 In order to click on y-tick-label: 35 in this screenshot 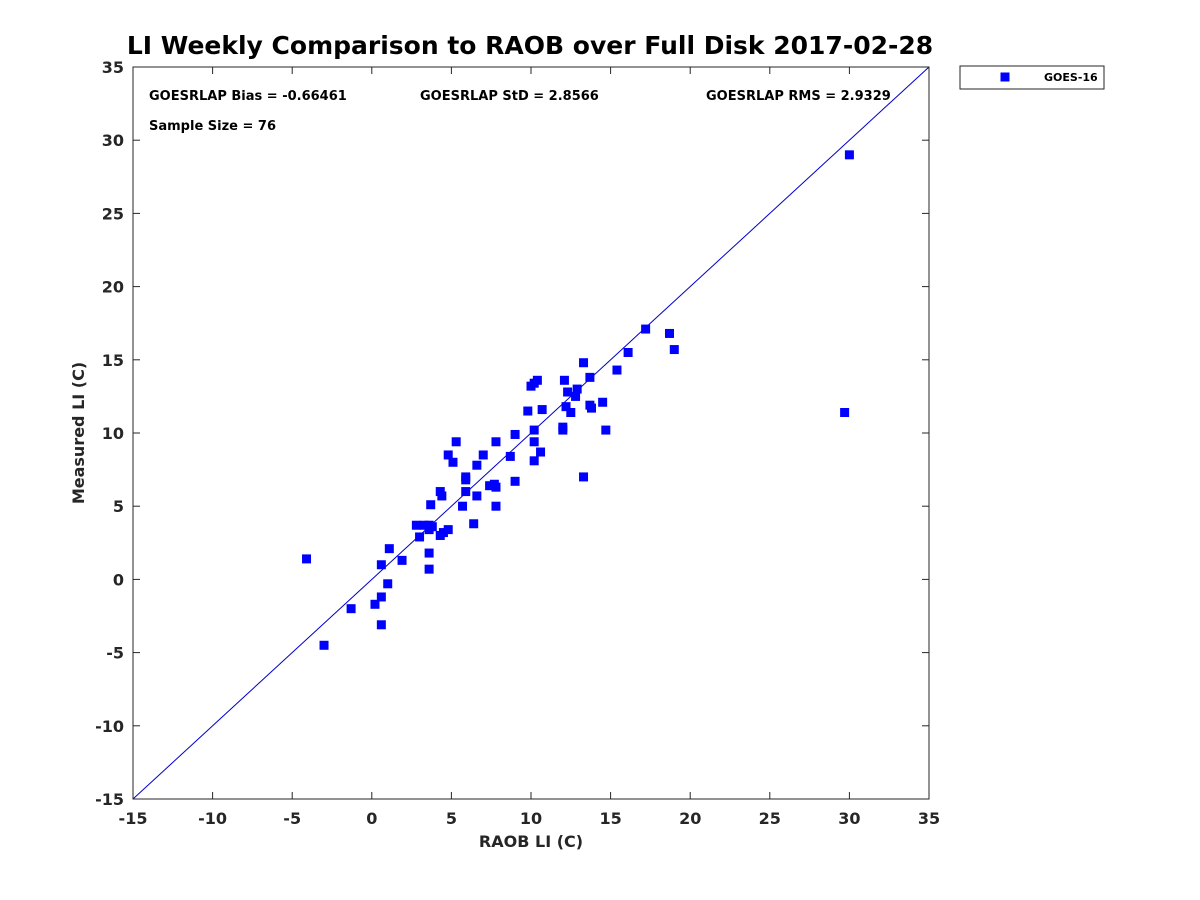, I will do `click(113, 67)`.